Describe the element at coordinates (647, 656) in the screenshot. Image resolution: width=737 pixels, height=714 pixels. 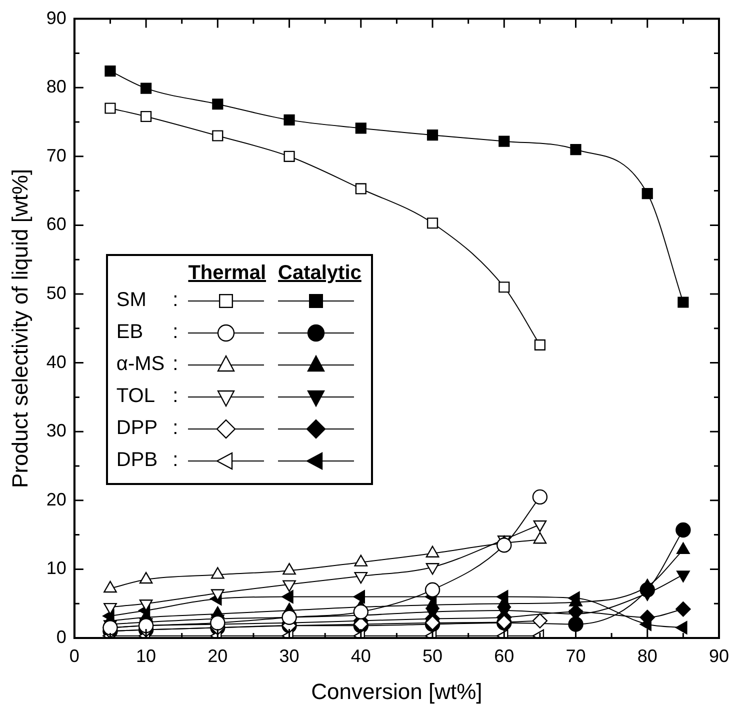
I see `x-tick-label: 80` at that location.